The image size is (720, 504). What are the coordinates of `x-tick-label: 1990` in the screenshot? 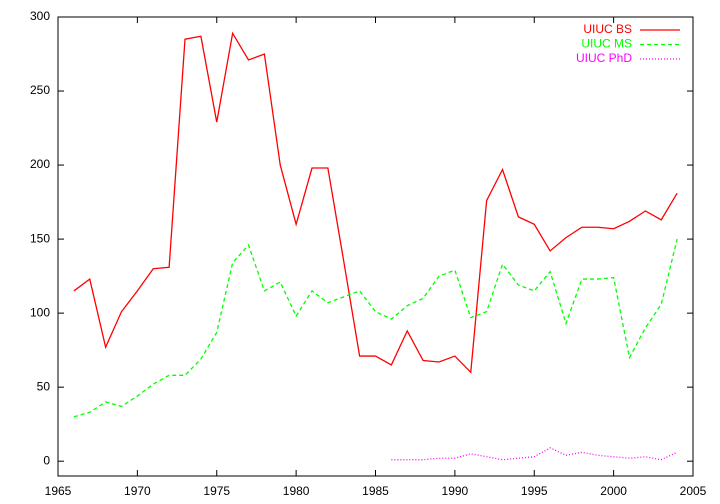 It's located at (455, 491).